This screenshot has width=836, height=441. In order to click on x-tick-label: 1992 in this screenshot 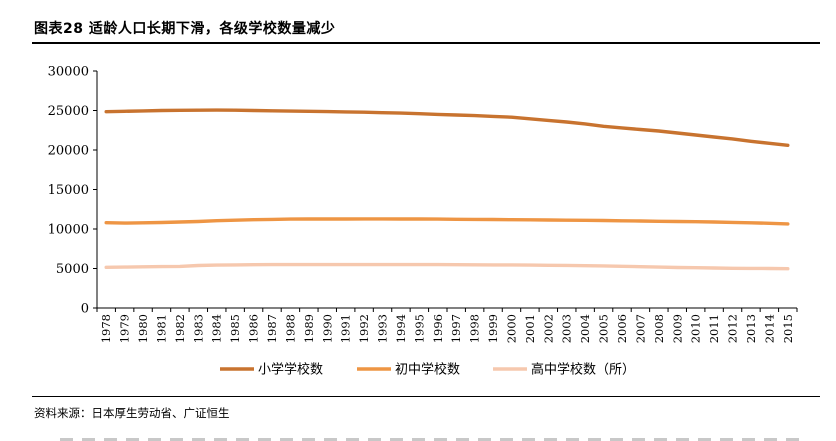, I will do `click(364, 328)`.